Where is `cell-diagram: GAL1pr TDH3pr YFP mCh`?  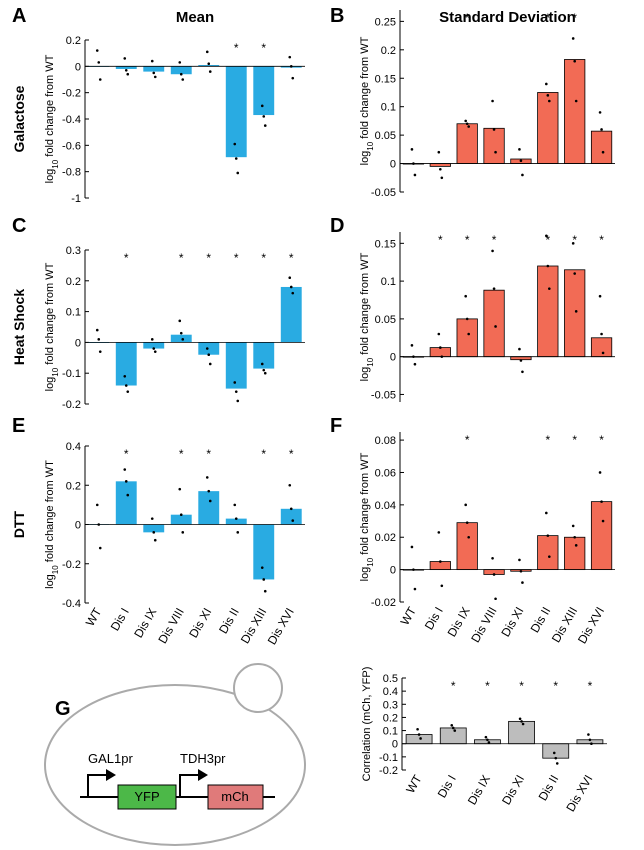 cell-diagram: GAL1pr TDH3pr YFP mCh is located at coordinates (175, 754).